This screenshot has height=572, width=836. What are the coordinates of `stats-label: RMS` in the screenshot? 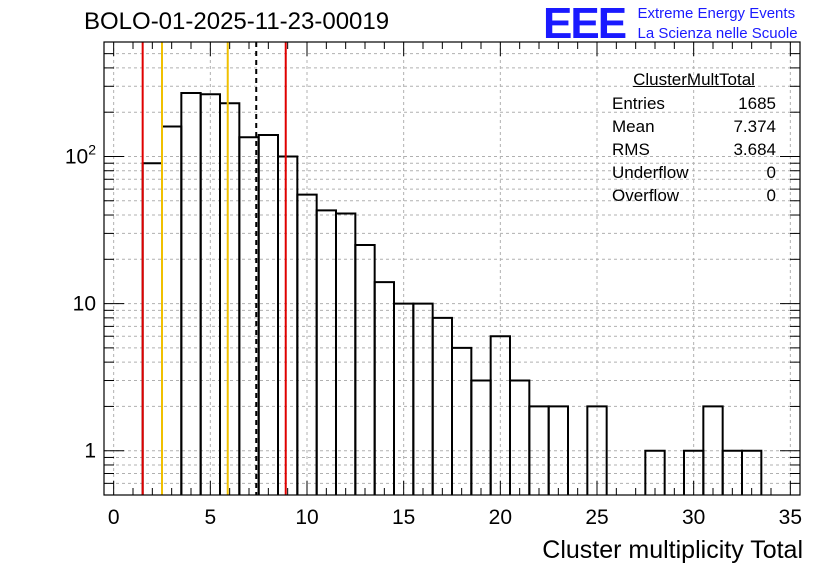 It's located at (631, 149).